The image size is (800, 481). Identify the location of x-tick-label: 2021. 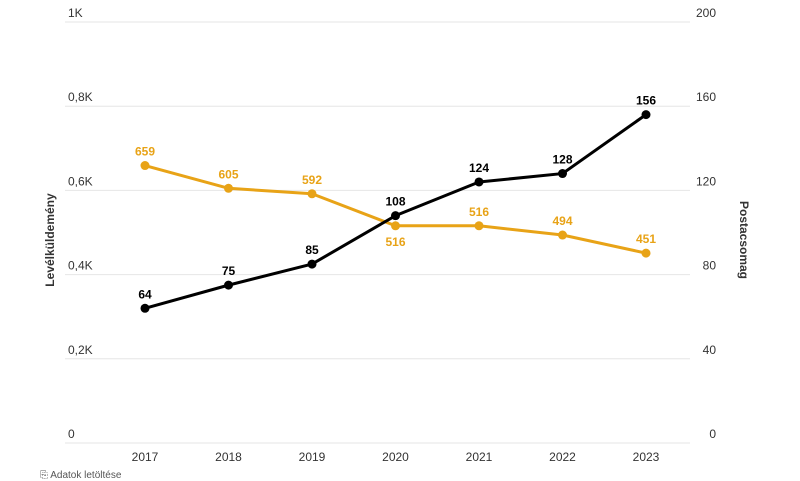
(479, 457).